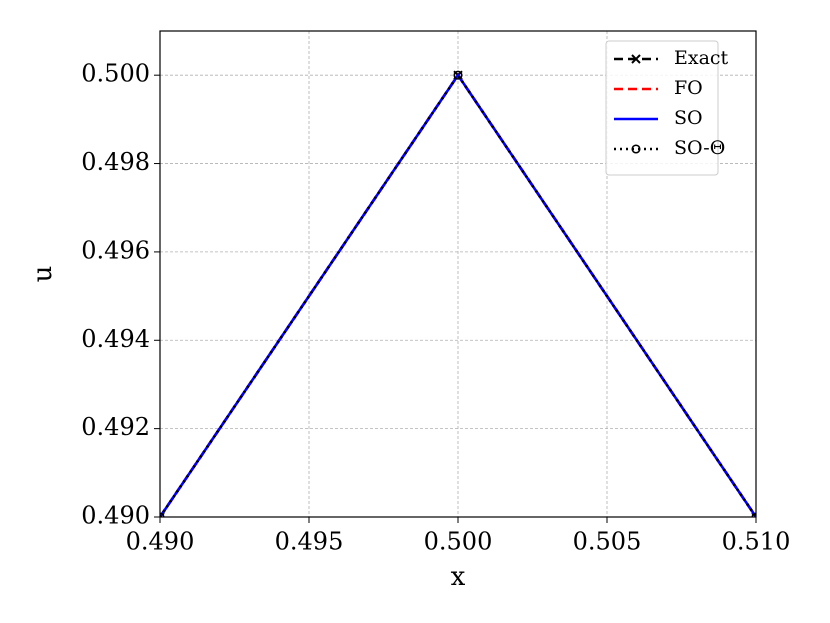 This screenshot has height=623, width=830. I want to click on x-axis-label: x, so click(458, 577).